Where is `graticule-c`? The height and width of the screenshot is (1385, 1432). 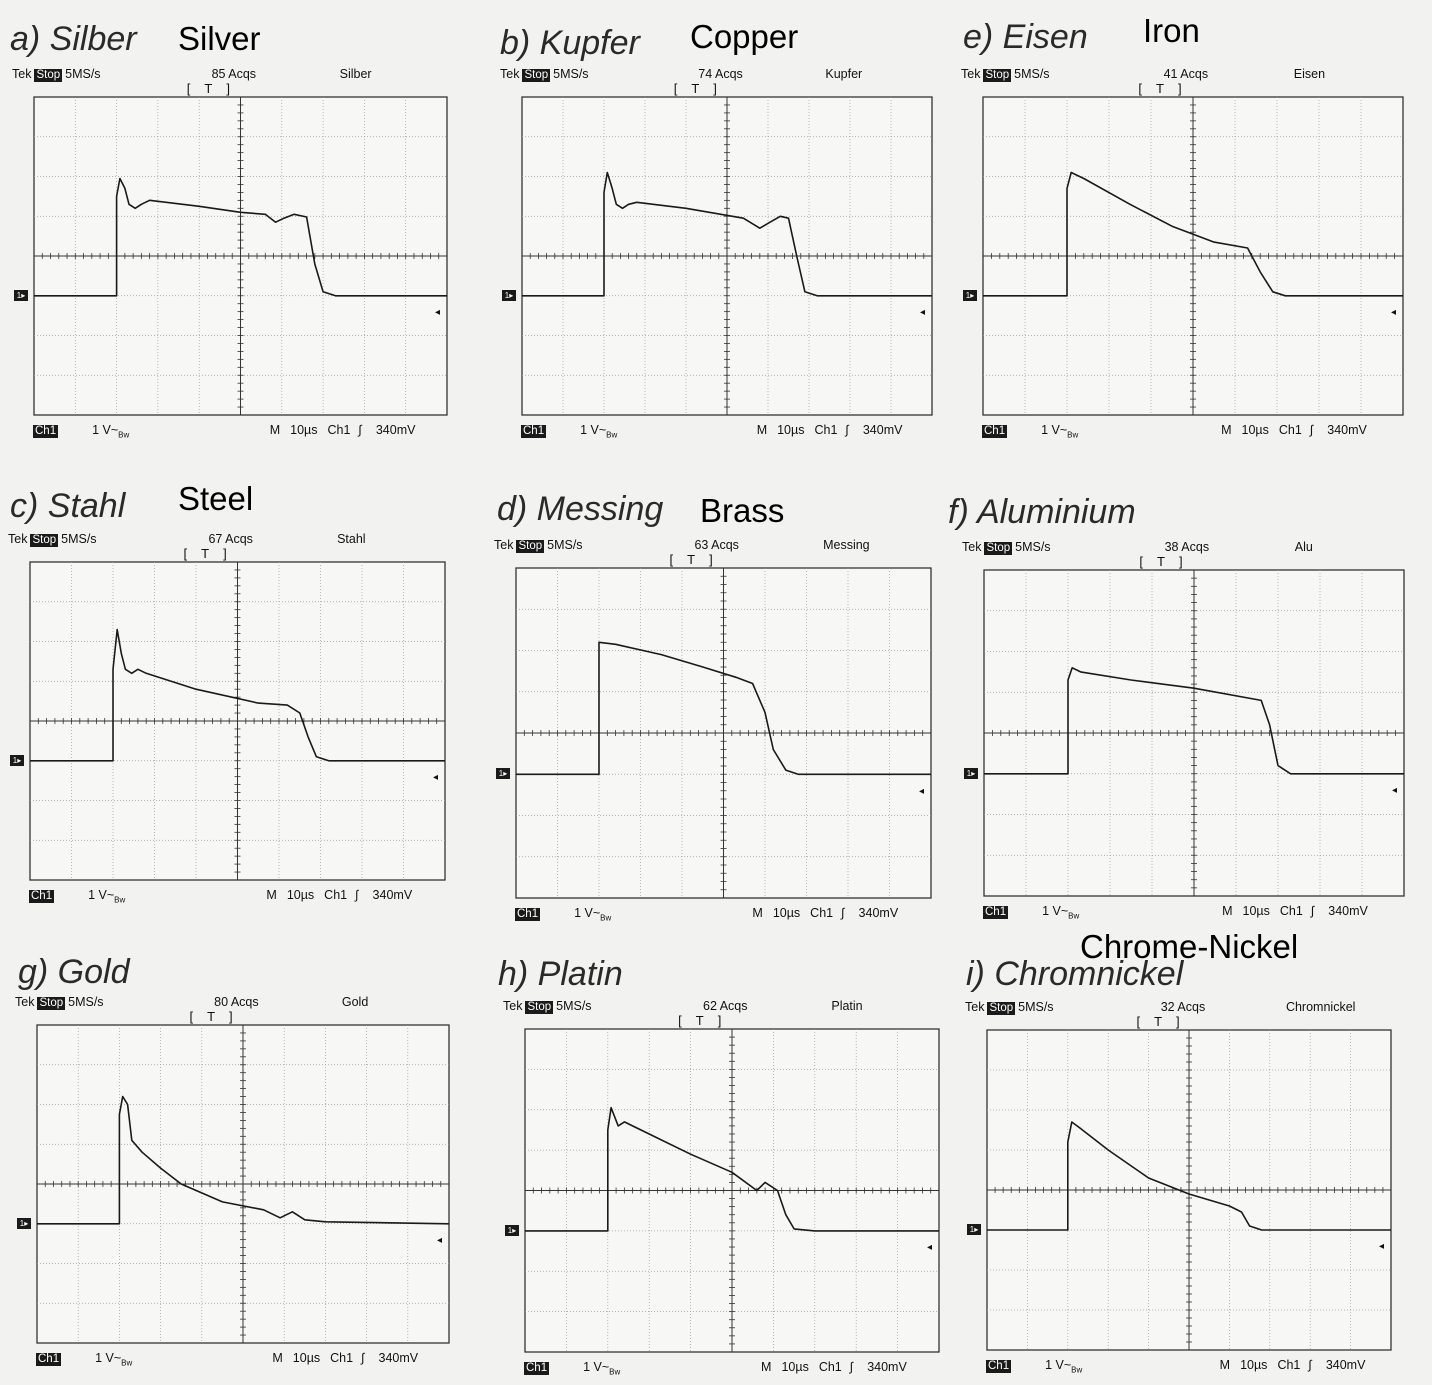 graticule-c is located at coordinates (237, 721).